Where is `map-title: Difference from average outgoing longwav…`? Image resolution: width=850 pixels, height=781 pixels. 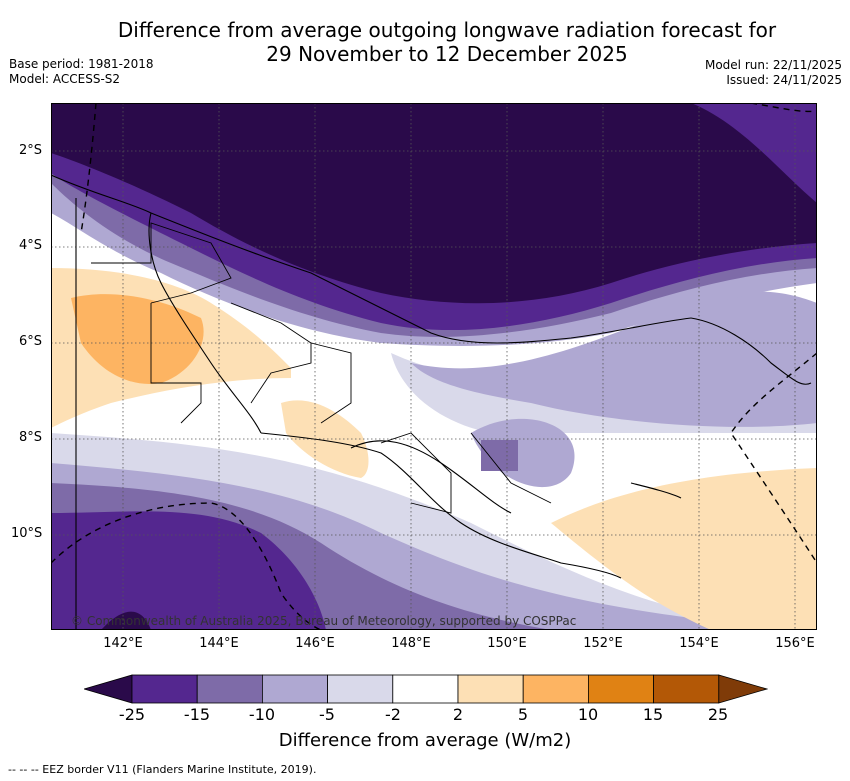 map-title: Difference from average outgoing longwav… is located at coordinates (425, 42).